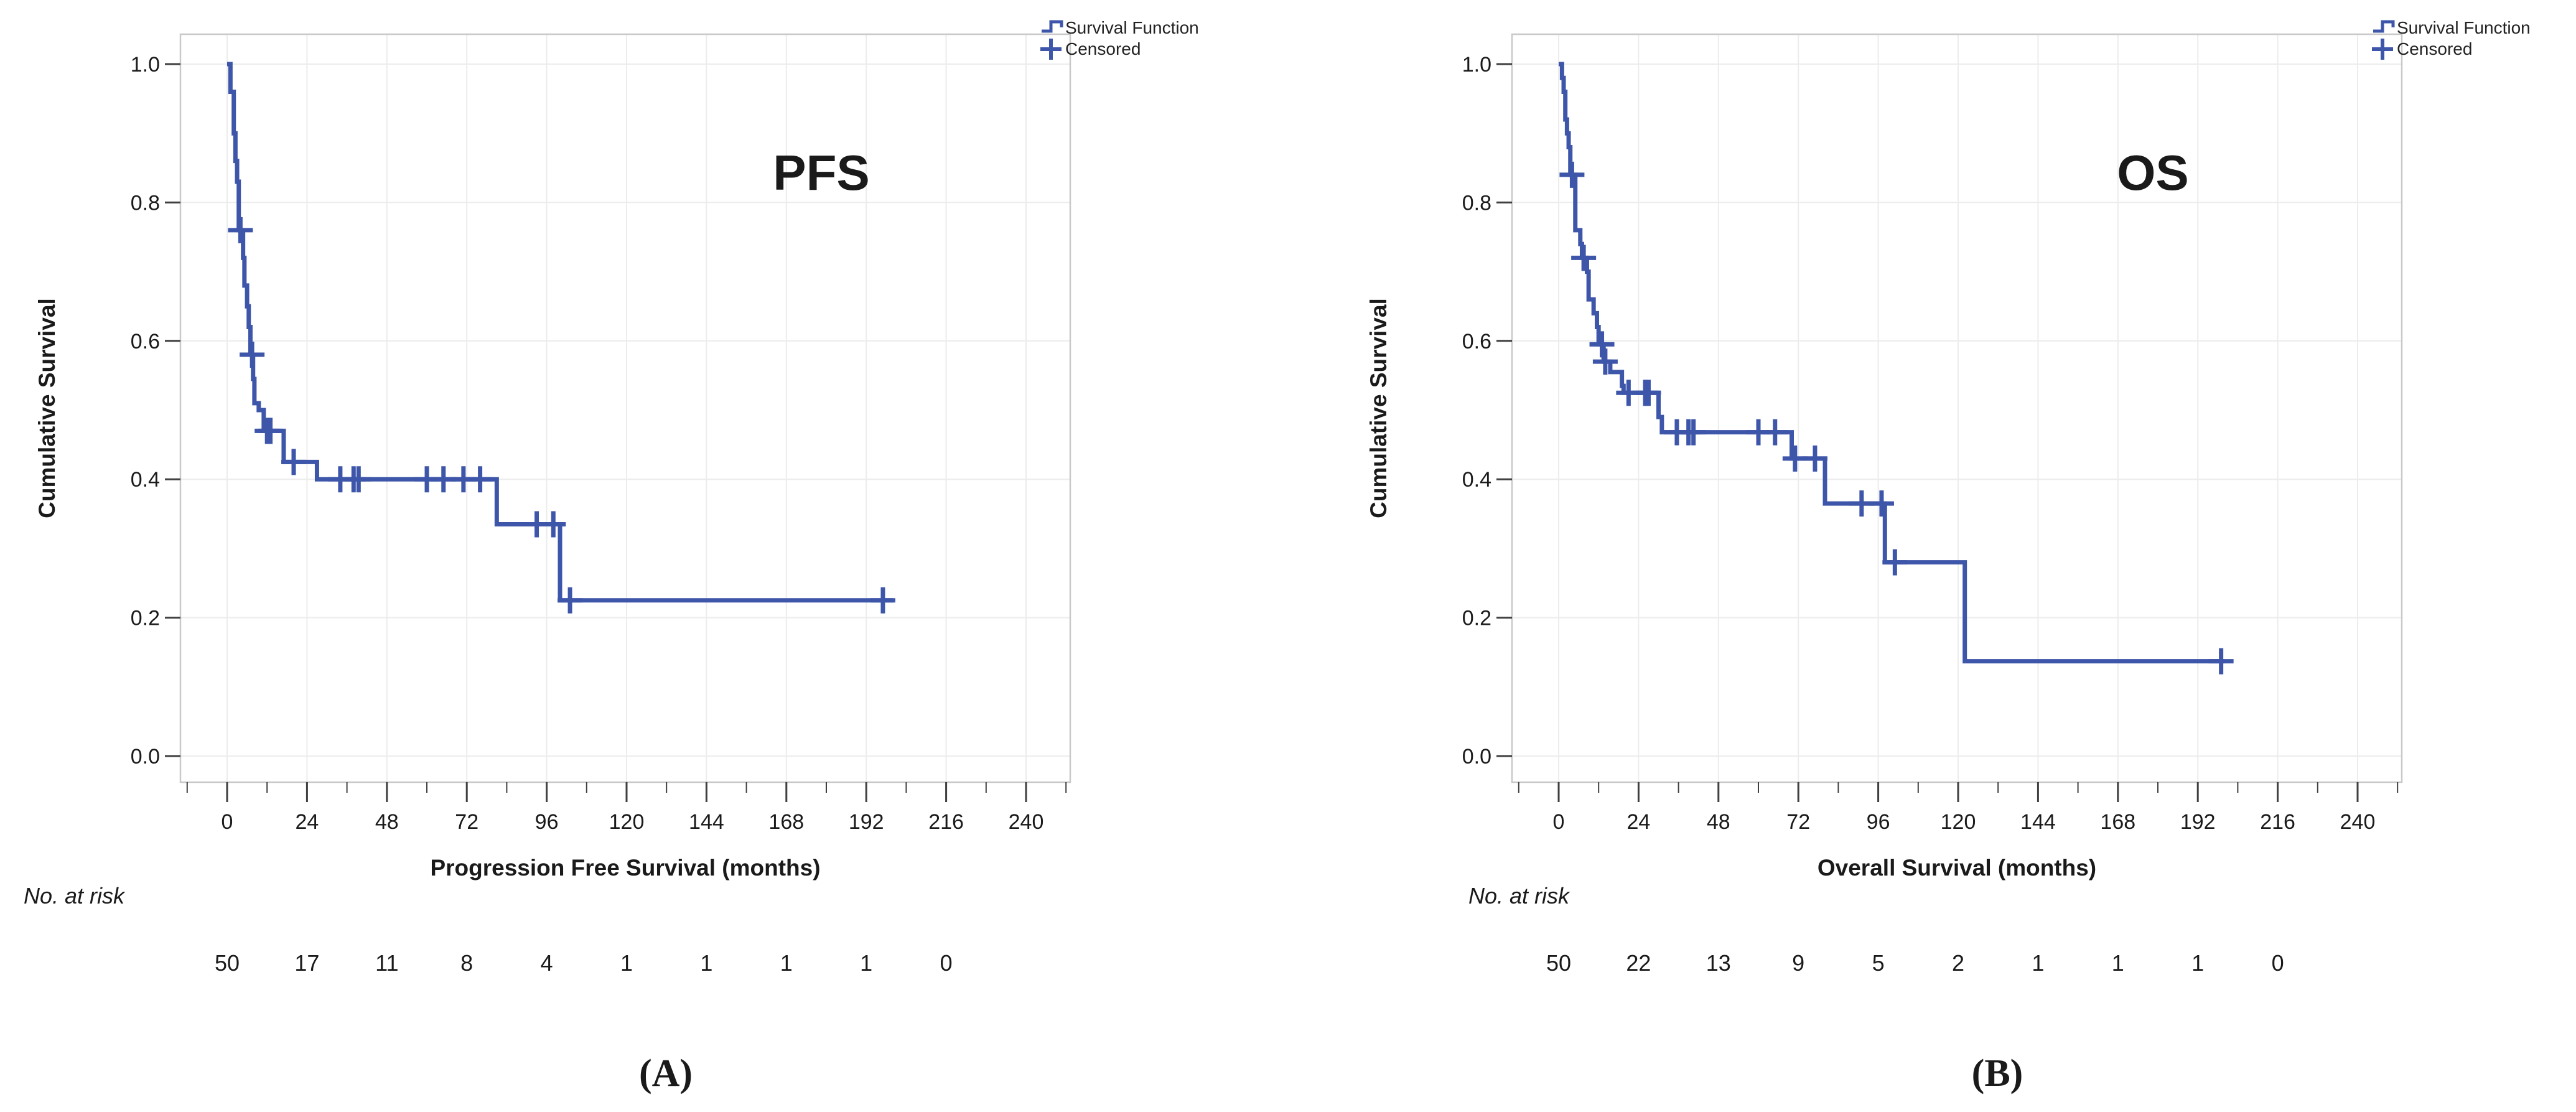 This screenshot has height=1112, width=2576. What do you see at coordinates (625, 868) in the screenshot?
I see `x-axis-title: Progression Free Survival (months)` at bounding box center [625, 868].